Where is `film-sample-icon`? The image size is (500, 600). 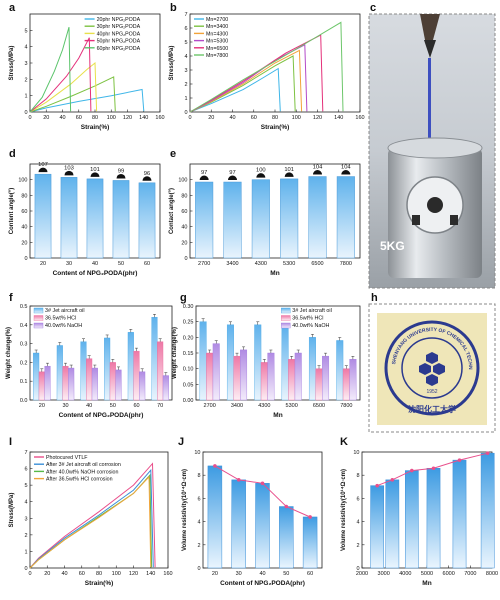
film-sample-icon is located at coordinates (432, 369).